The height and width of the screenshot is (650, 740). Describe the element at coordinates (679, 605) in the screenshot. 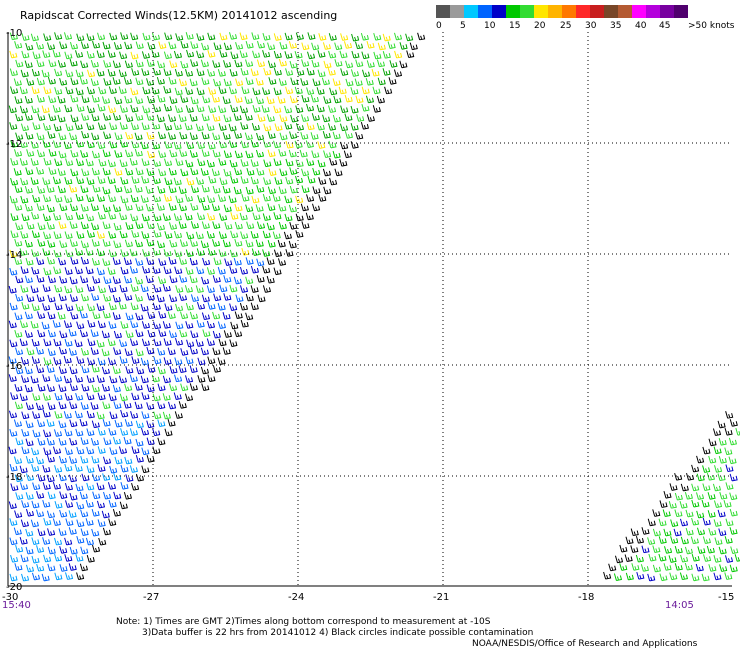

I see `swath-end-time: 14:05` at that location.